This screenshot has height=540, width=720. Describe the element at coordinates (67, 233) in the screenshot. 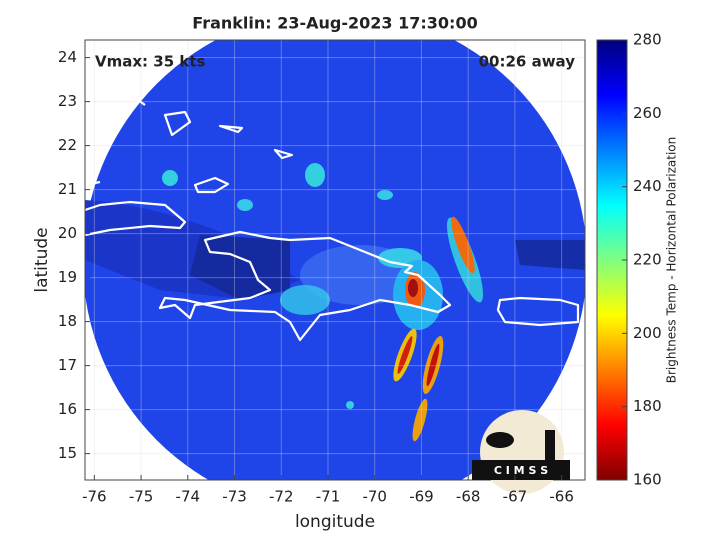

I see `y-tick-label: 20` at that location.